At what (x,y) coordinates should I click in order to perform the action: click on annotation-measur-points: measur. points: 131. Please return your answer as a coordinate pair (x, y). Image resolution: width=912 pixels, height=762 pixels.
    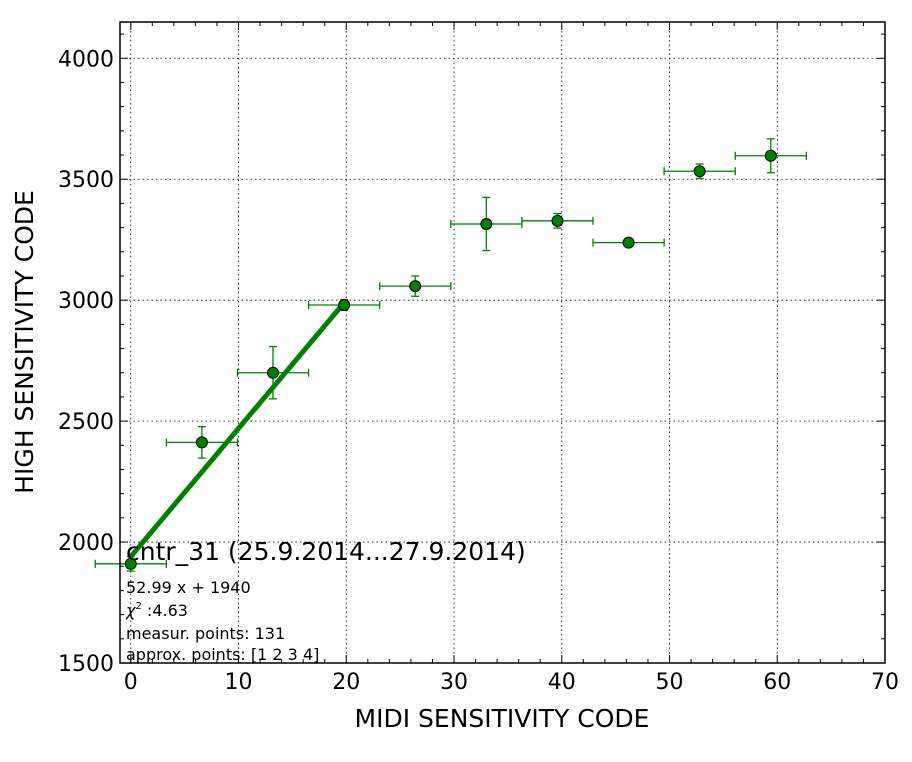
    Looking at the image, I should click on (205, 633).